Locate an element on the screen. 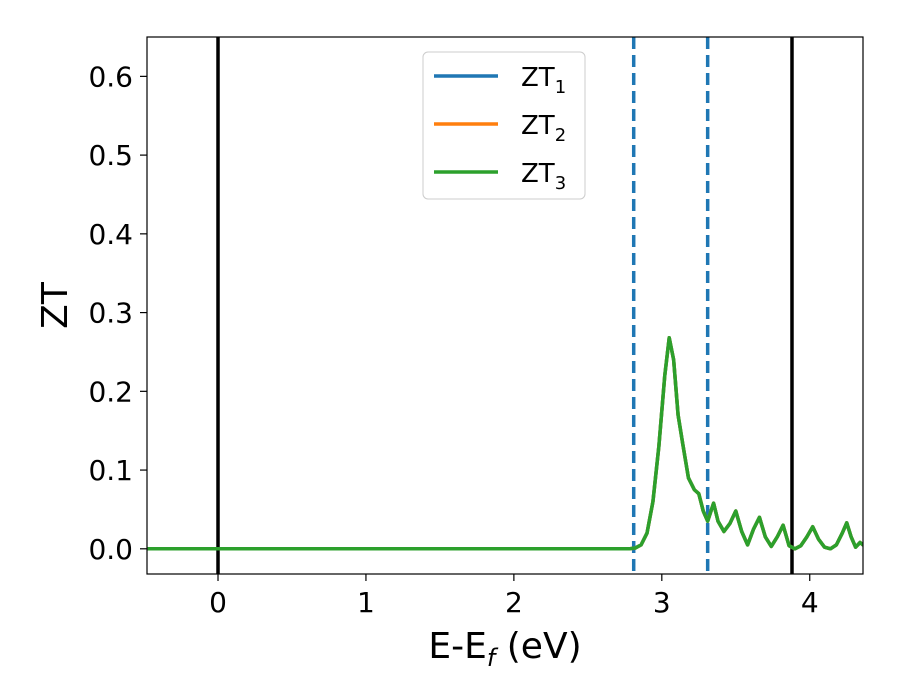 The height and width of the screenshot is (700, 900). x-tick-label: 4 is located at coordinates (810, 602).